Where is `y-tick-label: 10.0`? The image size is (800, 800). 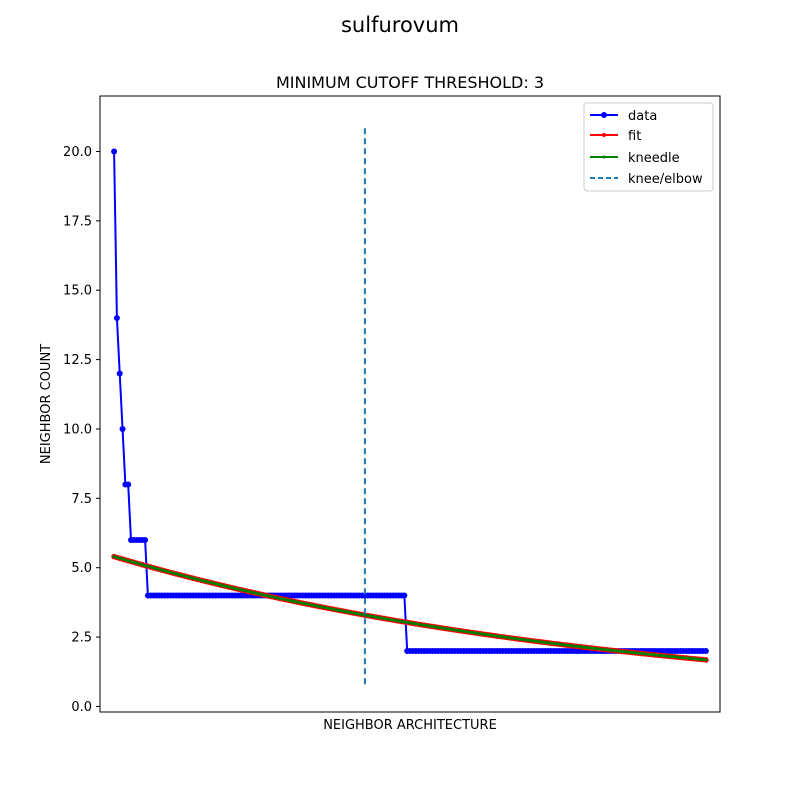
y-tick-label: 10.0 is located at coordinates (77, 429).